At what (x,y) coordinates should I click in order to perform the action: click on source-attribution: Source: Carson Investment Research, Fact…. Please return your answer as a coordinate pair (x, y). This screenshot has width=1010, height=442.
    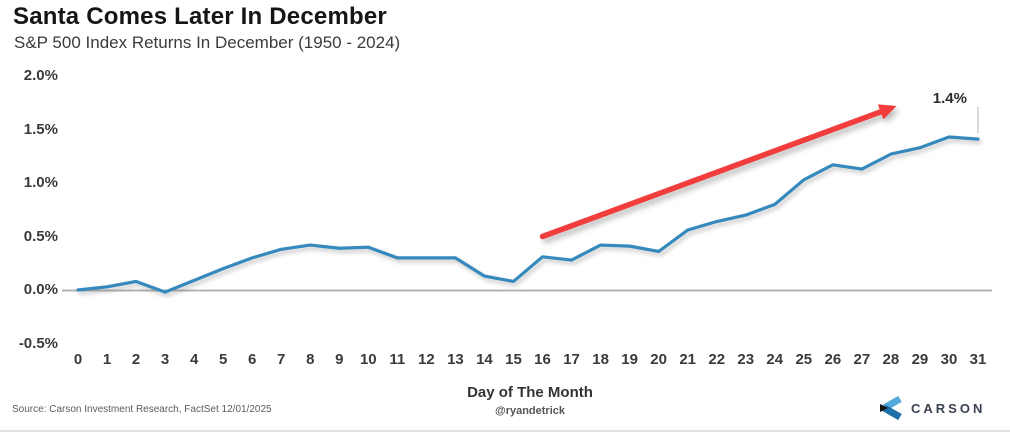
    Looking at the image, I should click on (142, 409).